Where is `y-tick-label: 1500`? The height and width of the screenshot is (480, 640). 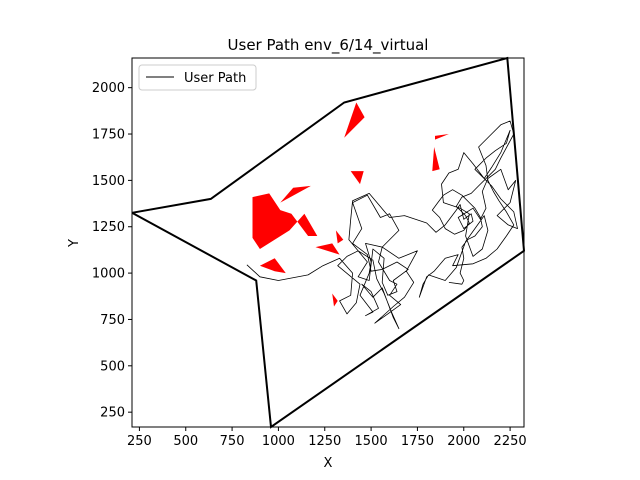 y-tick-label: 1500 is located at coordinates (108, 181).